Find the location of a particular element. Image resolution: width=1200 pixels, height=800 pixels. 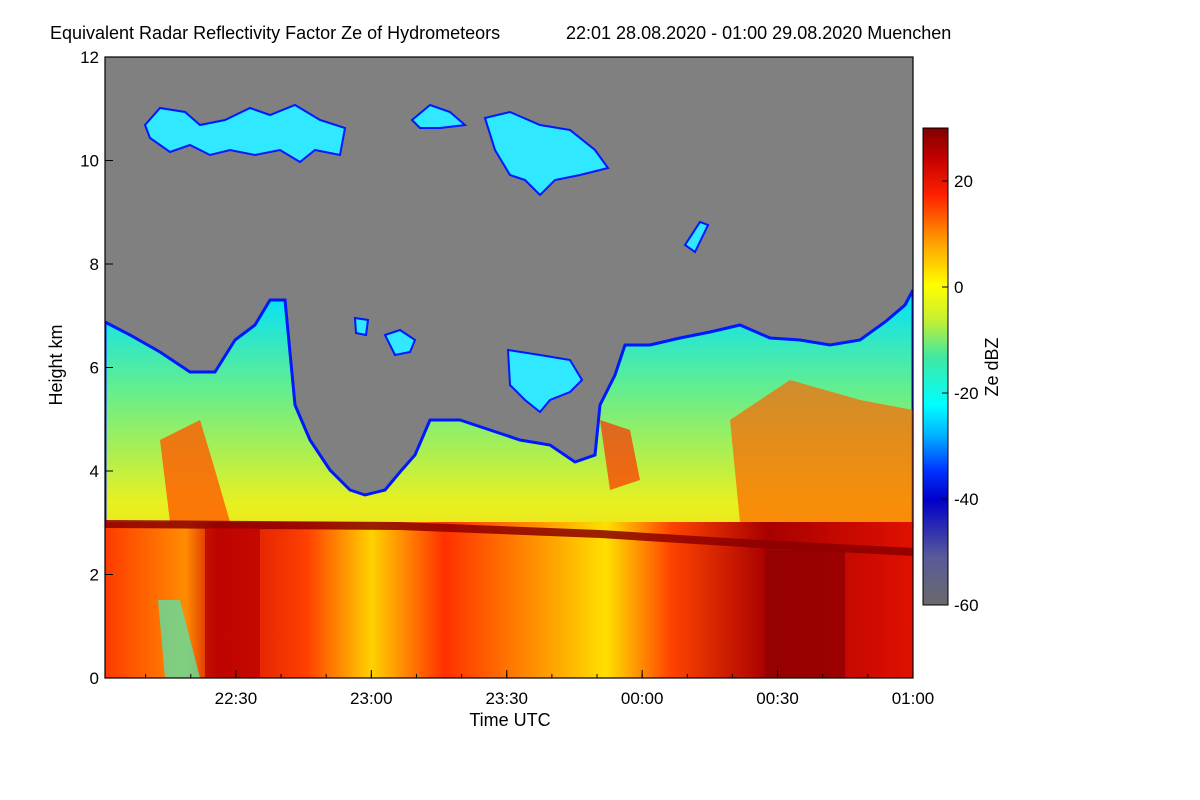

y-tick-label: 12 is located at coordinates (89, 57).